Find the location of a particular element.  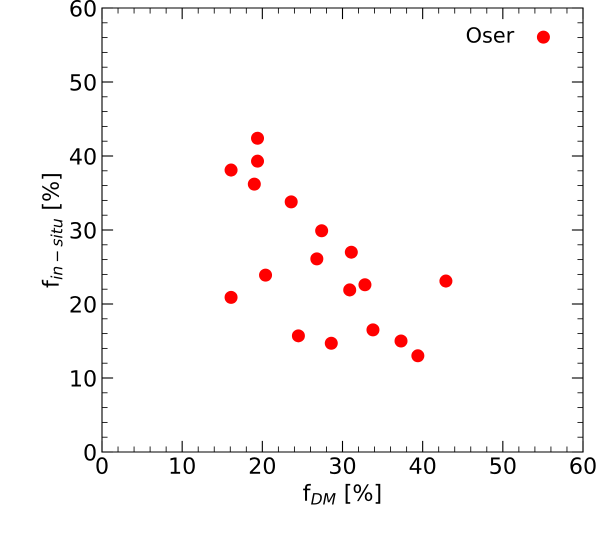

x-tick-label: 60 is located at coordinates (583, 465).